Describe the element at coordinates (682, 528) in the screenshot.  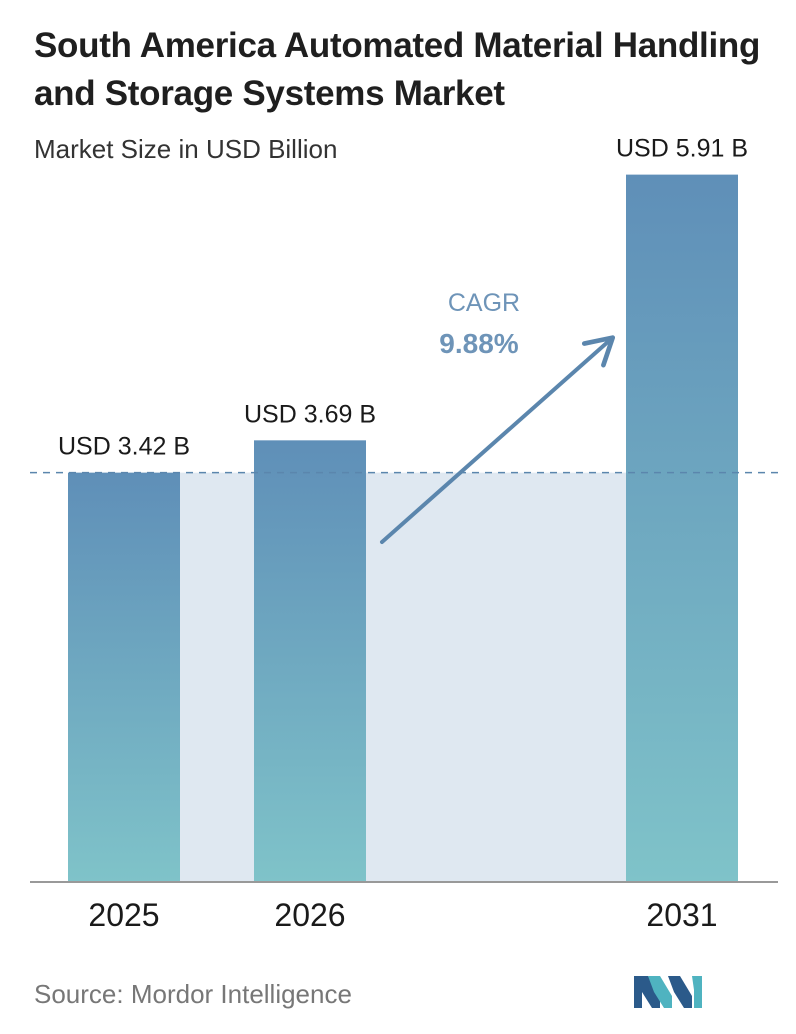
I see `bar-2031` at that location.